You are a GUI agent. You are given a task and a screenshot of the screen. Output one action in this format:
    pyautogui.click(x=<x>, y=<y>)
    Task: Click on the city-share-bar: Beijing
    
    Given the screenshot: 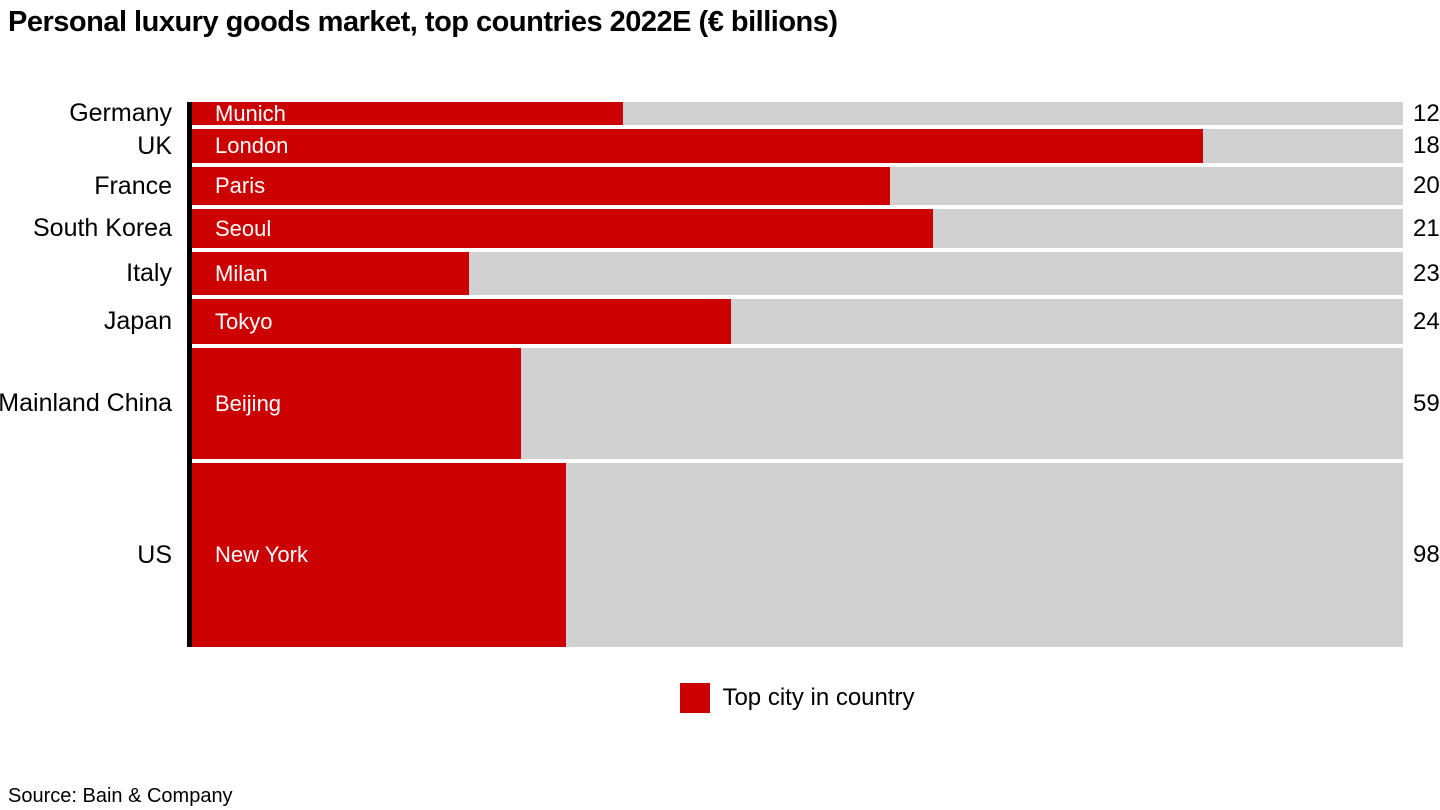 What is the action you would take?
    pyautogui.click(x=357, y=403)
    